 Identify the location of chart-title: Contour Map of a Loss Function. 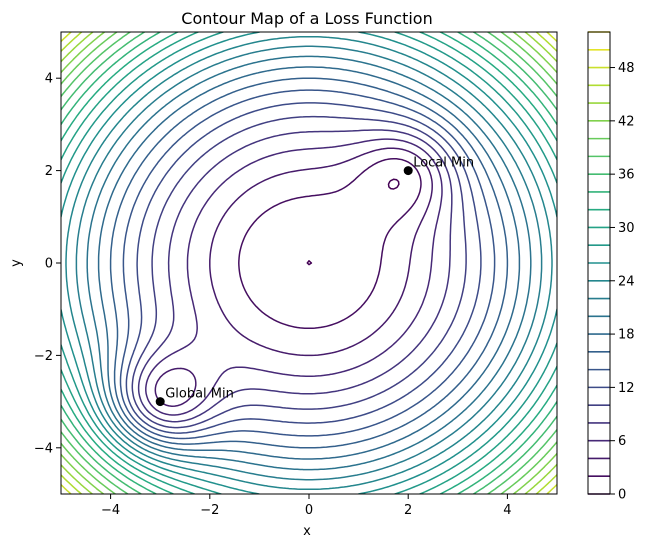
(306, 18).